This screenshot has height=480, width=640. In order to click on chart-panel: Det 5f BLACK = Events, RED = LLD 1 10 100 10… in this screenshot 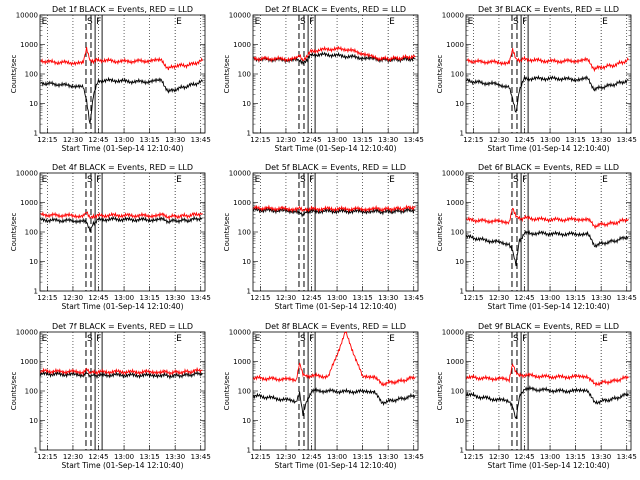, I will do `click(323, 237)`.